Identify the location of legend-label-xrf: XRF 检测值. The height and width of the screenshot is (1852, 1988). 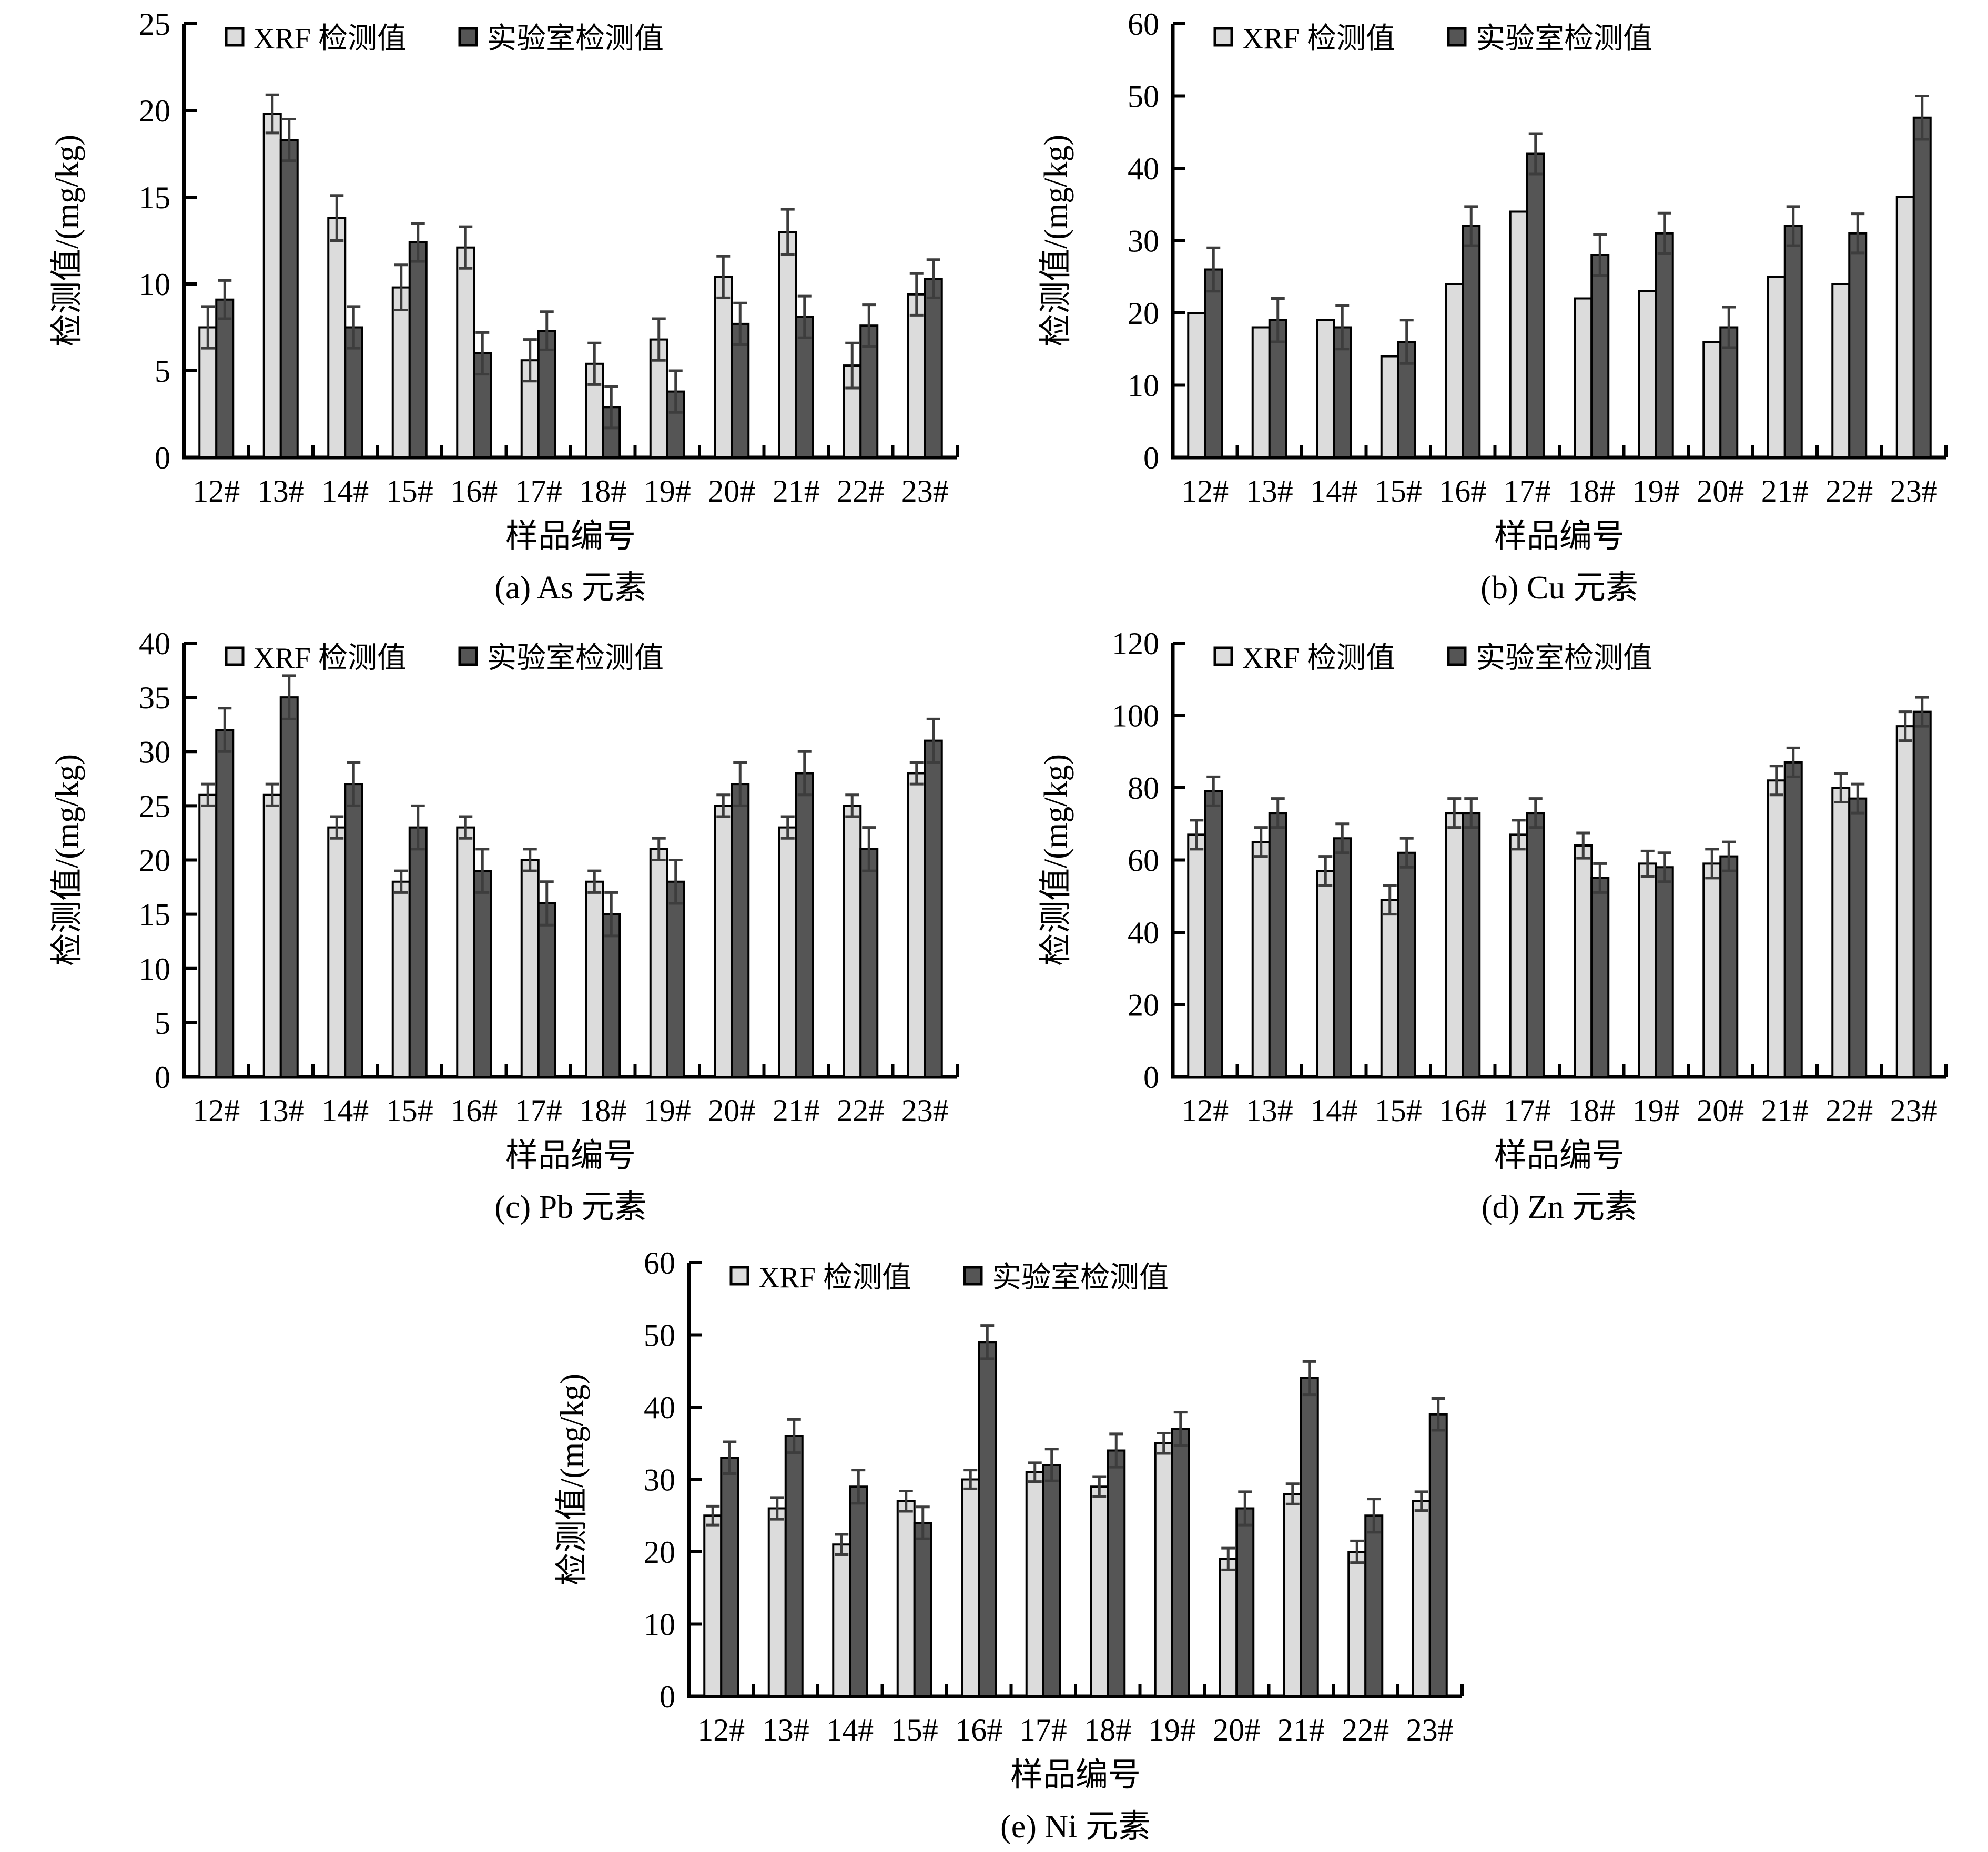
(330, 39).